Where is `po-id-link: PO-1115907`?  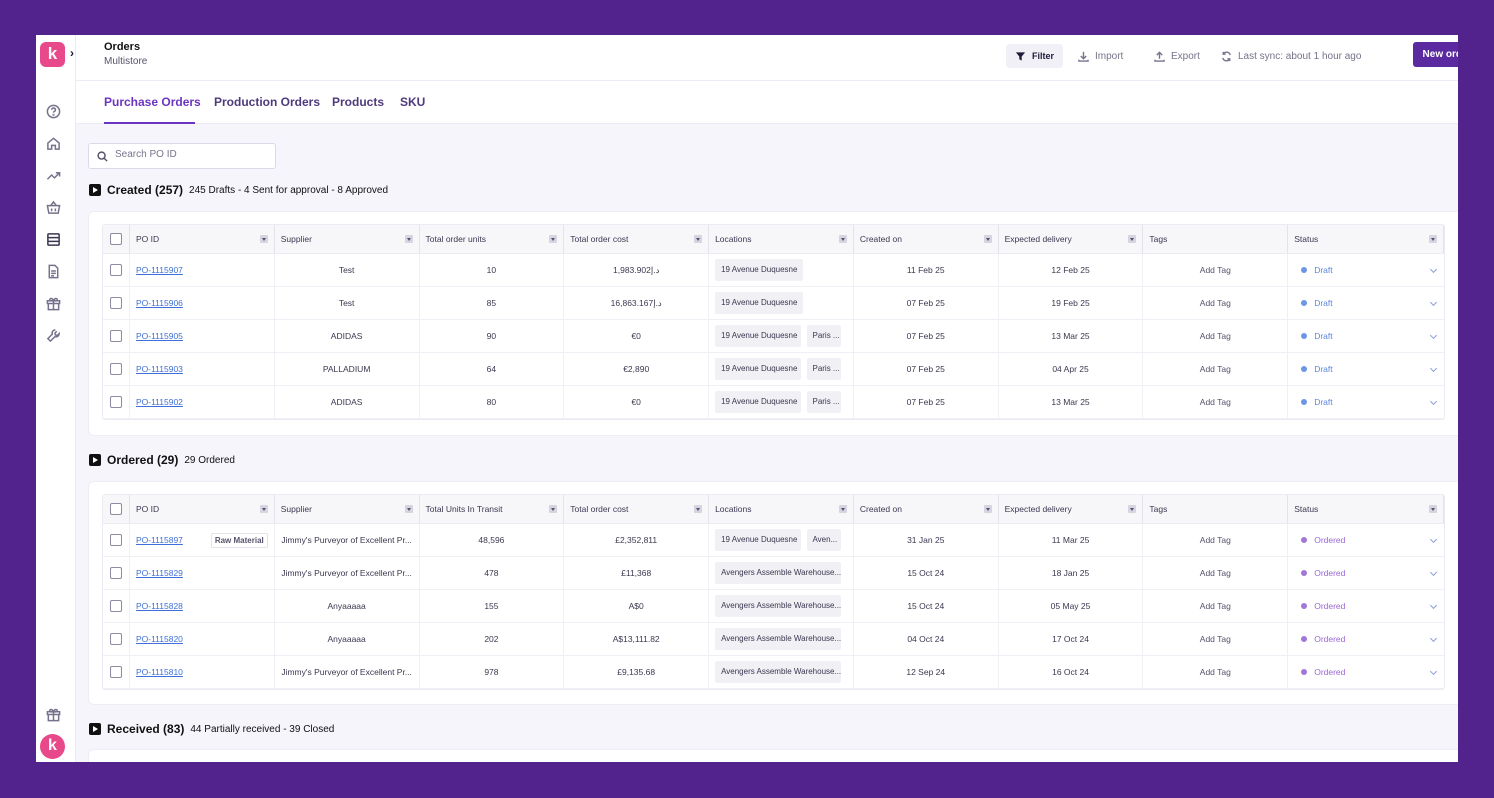 po-id-link: PO-1115907 is located at coordinates (159, 270).